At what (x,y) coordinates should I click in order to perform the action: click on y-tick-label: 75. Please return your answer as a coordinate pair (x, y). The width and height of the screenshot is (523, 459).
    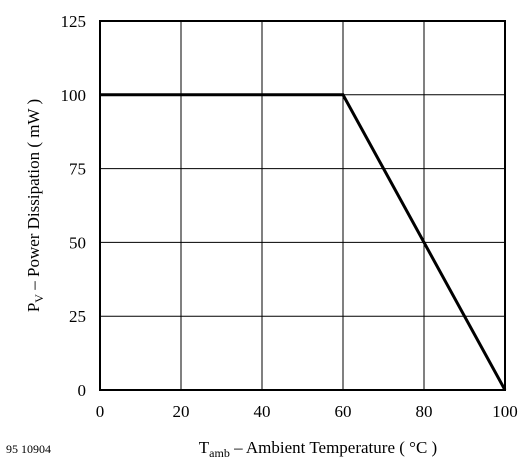
    Looking at the image, I should click on (77, 169).